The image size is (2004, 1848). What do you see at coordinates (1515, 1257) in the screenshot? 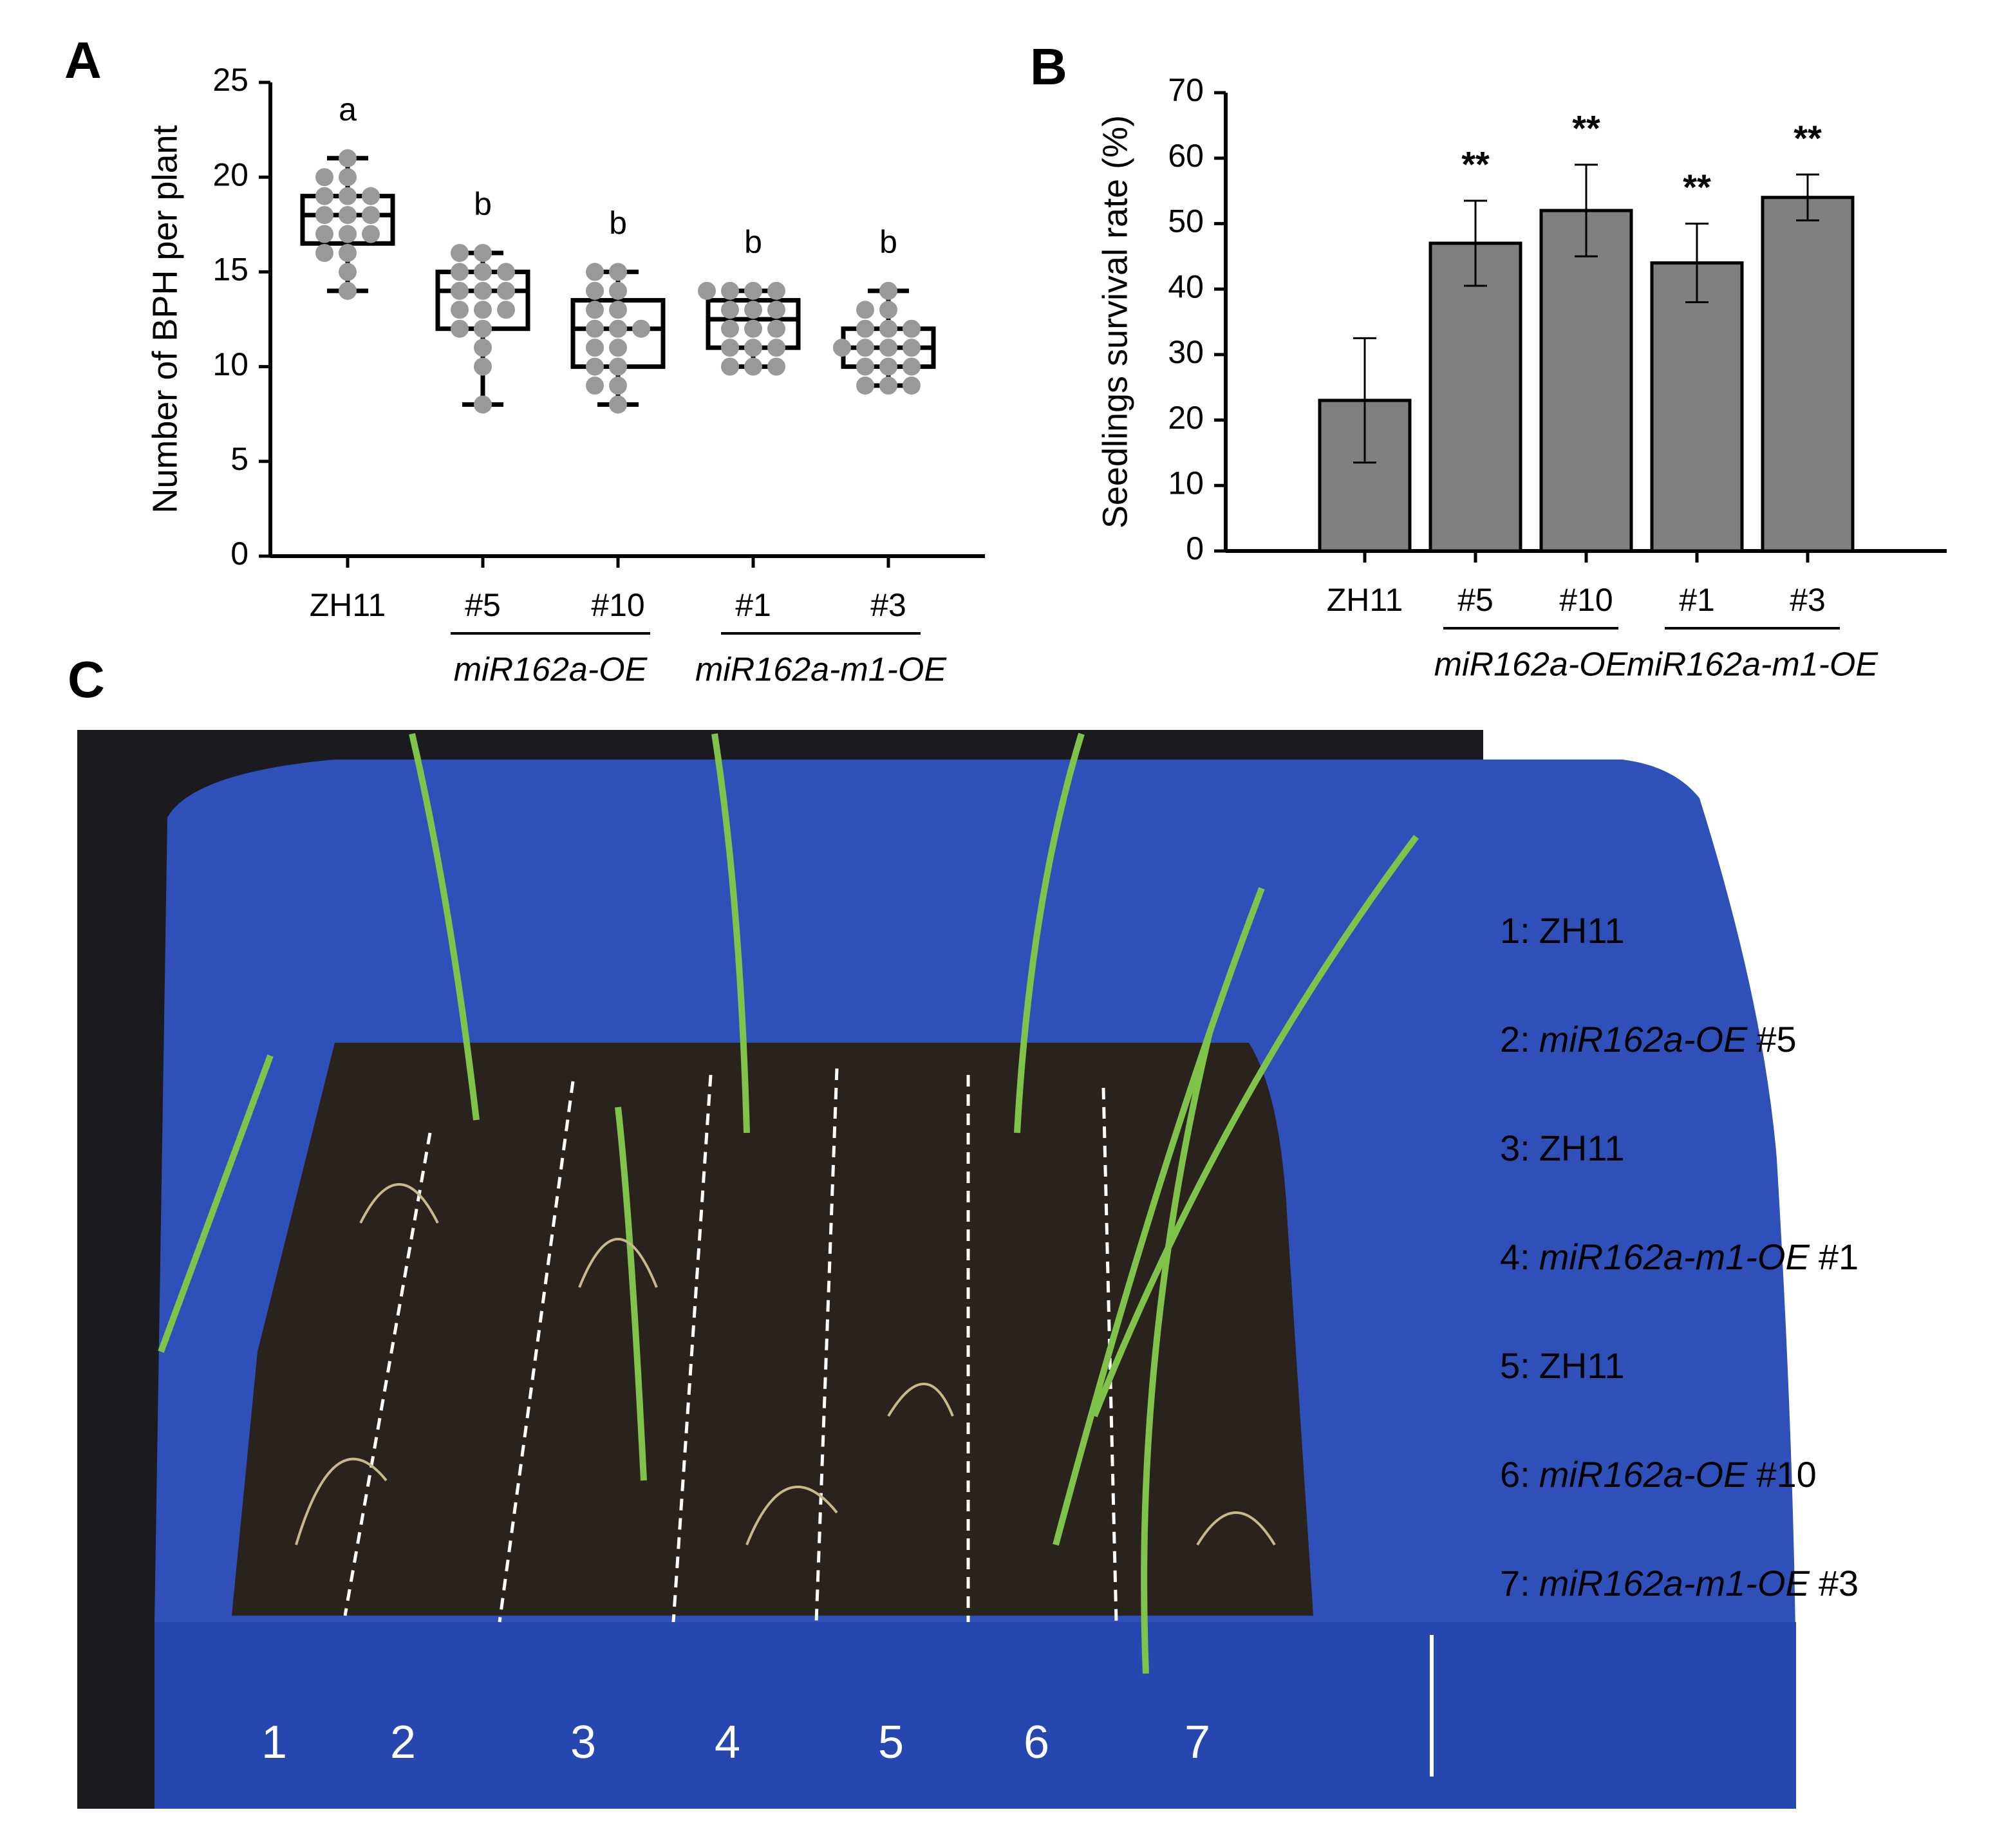
I see `legend-number: 4:` at bounding box center [1515, 1257].